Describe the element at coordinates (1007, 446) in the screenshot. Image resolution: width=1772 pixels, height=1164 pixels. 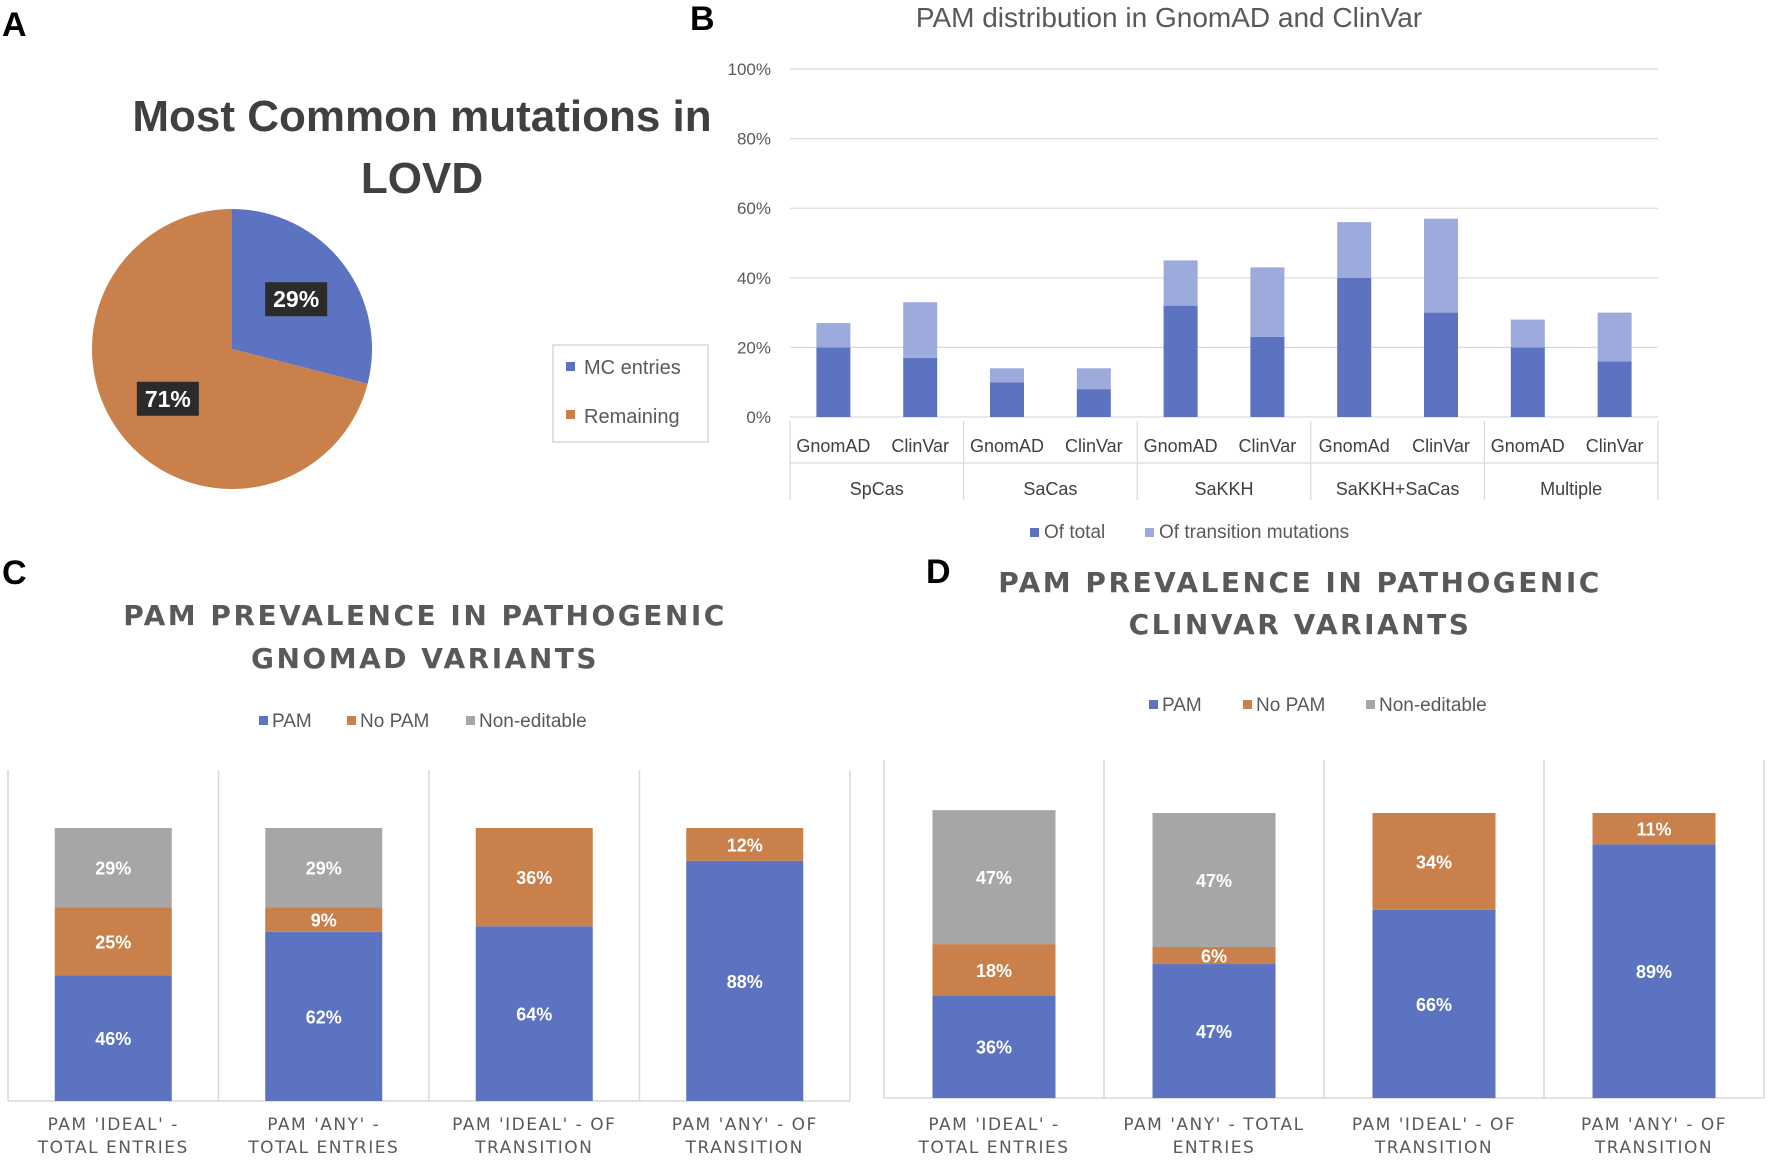
I see `b-category-label-2: GnomAD` at that location.